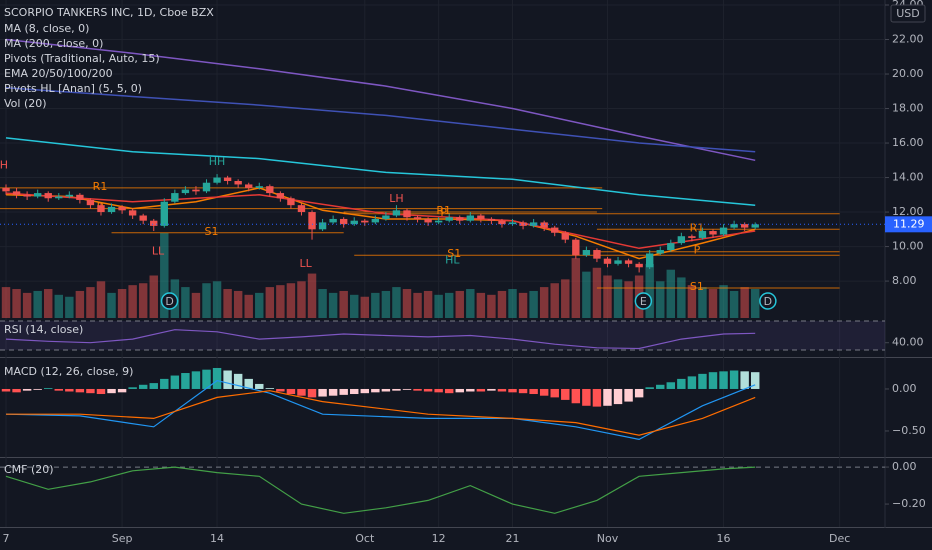  I want to click on y-tick-label: 10.00, so click(908, 246).